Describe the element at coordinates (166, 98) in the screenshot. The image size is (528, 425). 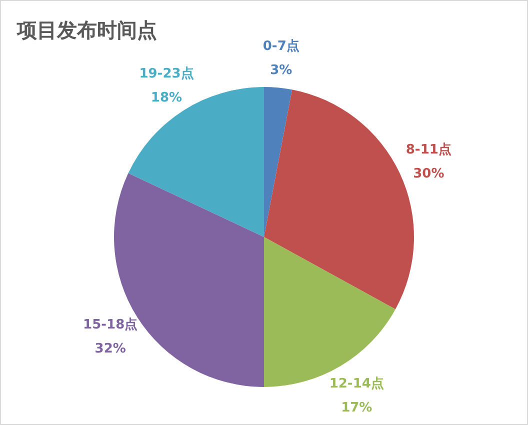
I see `data-label: 18%` at that location.